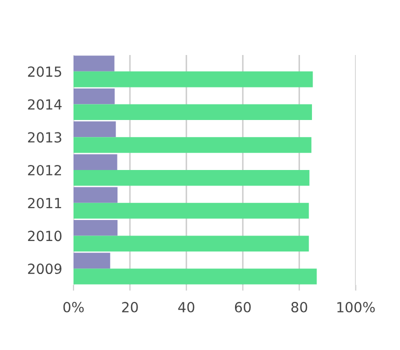 The height and width of the screenshot is (350, 400). What do you see at coordinates (299, 307) in the screenshot?
I see `x-tick-label: 80` at bounding box center [299, 307].